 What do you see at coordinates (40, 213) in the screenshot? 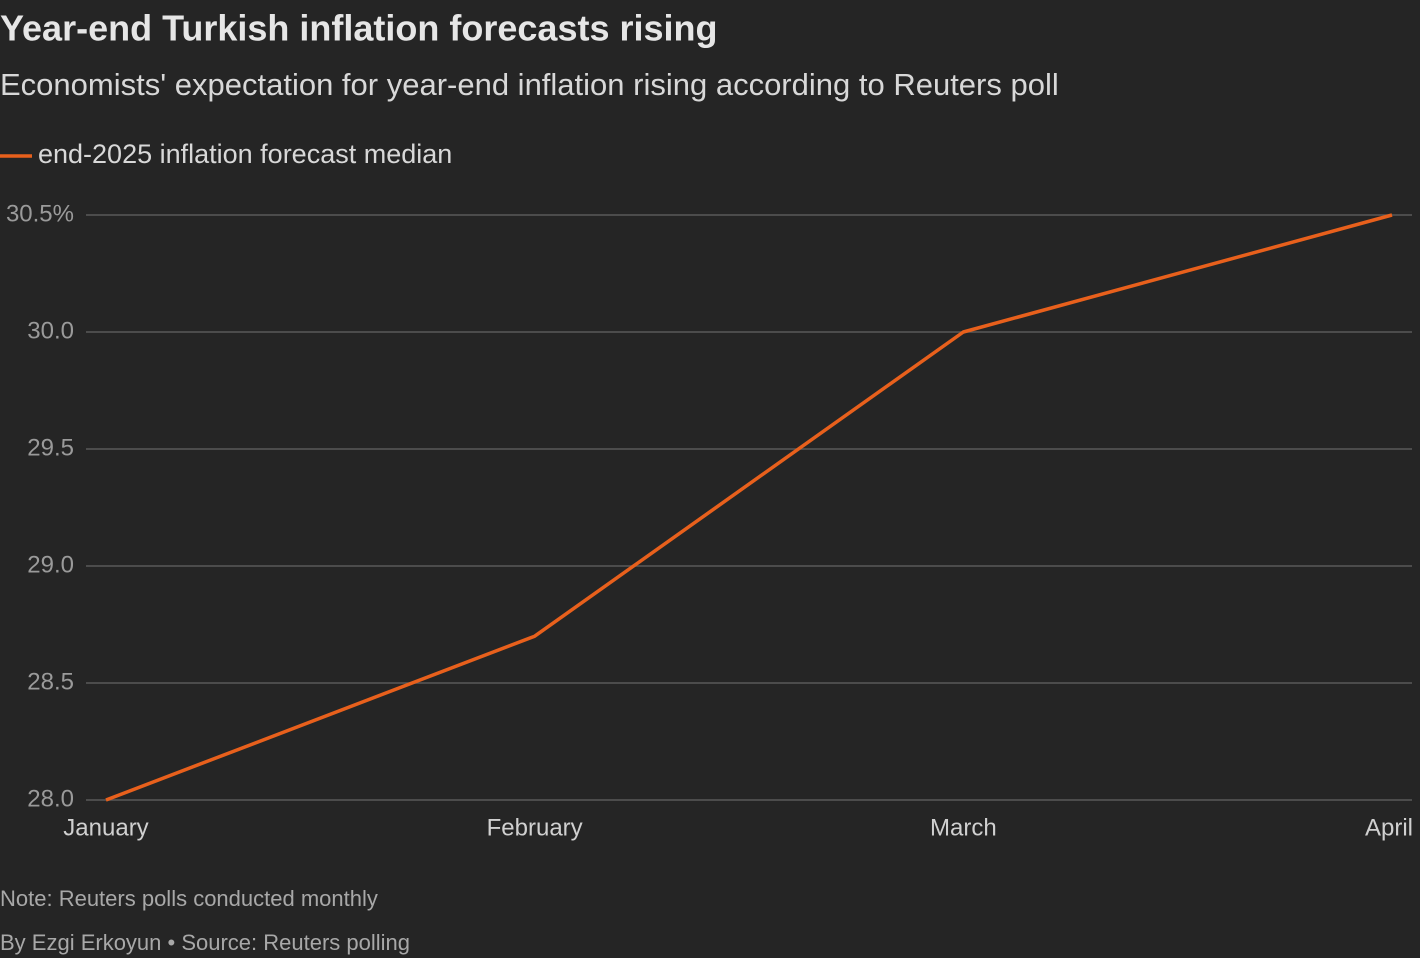
I see `y-tick-label: 30.5%` at bounding box center [40, 213].